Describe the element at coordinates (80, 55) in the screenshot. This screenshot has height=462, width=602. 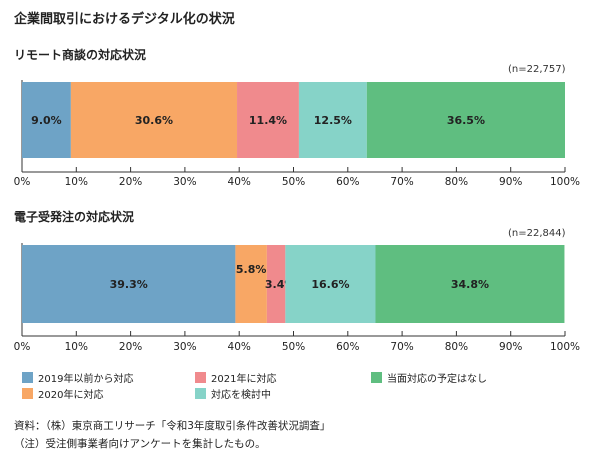
I see `chart-1-title: リモート商談の対応状況` at that location.